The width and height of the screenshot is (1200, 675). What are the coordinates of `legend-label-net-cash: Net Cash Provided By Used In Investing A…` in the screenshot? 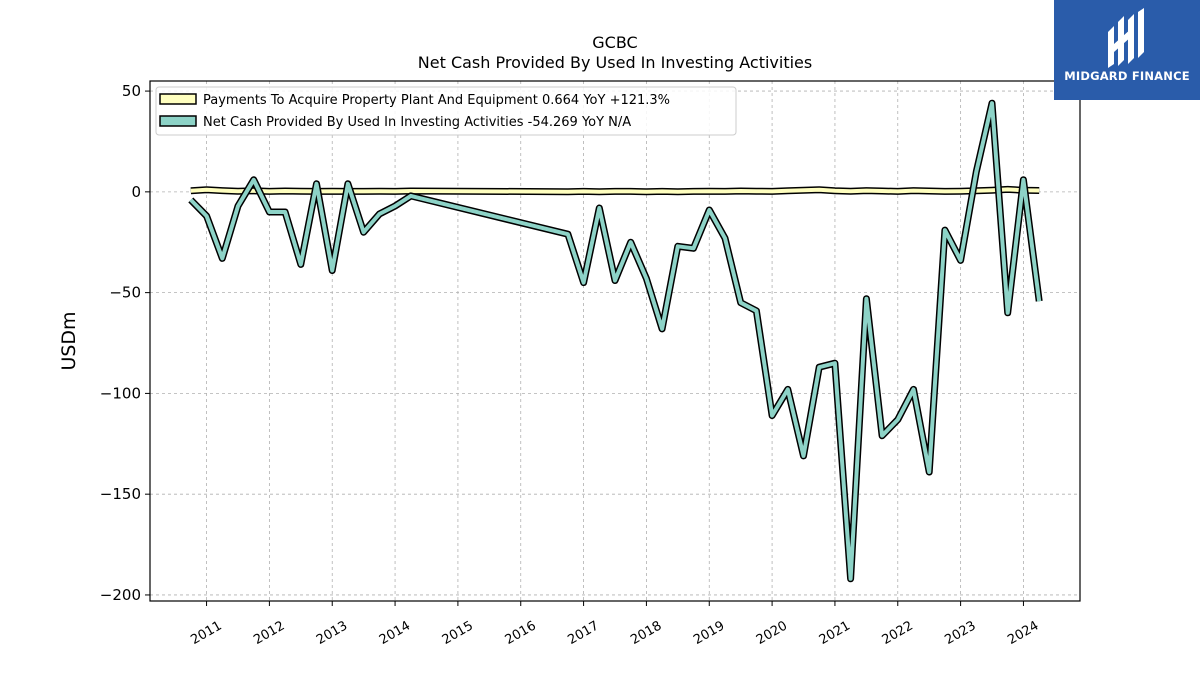 It's located at (417, 122).